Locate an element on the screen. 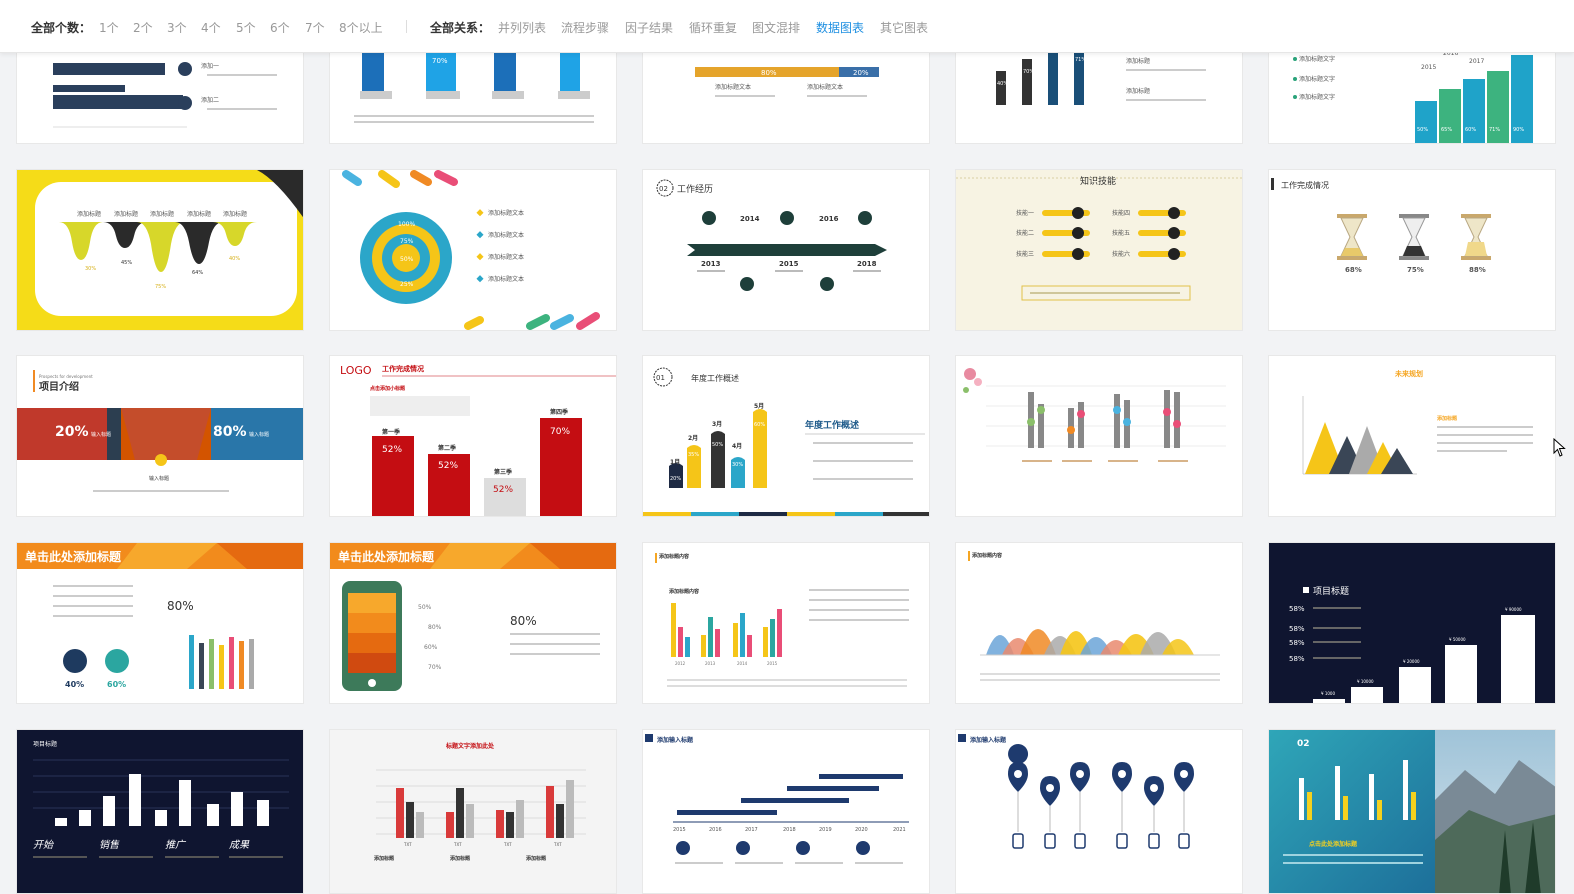 The width and height of the screenshot is (1574, 894). c45-title: 项目标题 is located at coordinates (1331, 591).